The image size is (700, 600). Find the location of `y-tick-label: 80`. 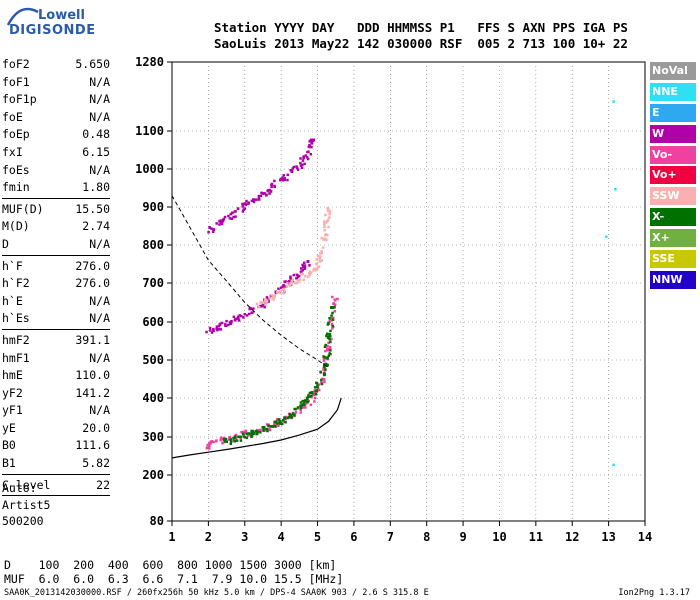

y-tick-label: 80 is located at coordinates (157, 521).